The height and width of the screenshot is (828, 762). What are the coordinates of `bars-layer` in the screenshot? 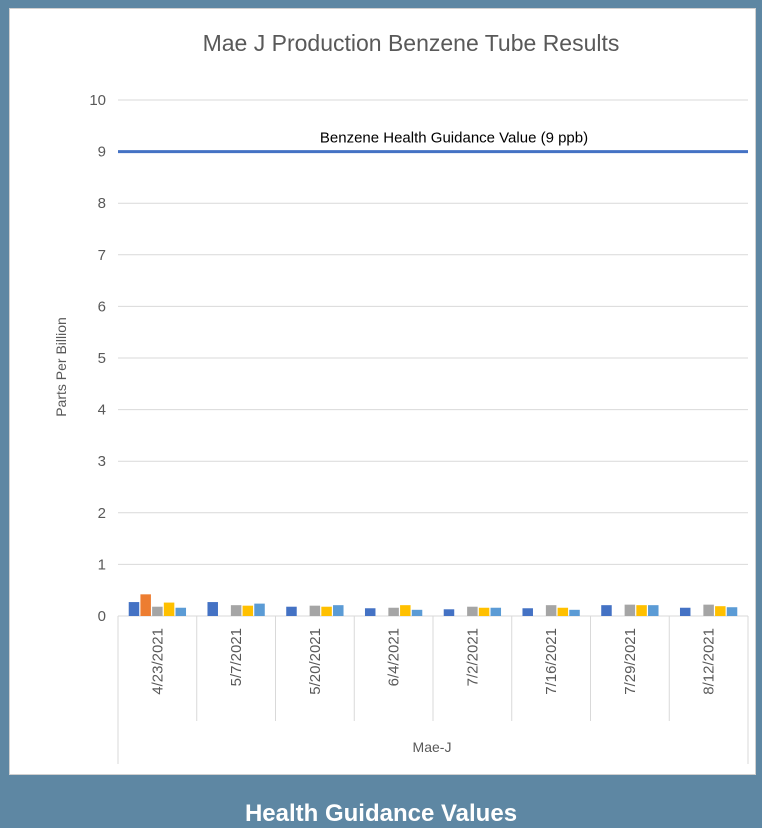 It's located at (433, 605).